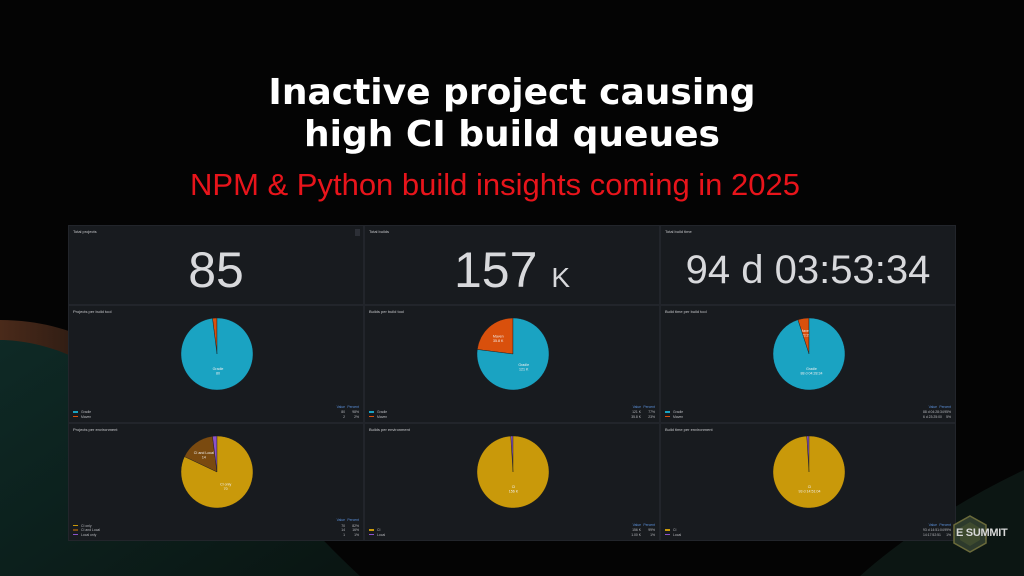  Describe the element at coordinates (85, 231) in the screenshot. I see `panel-title: Total projects` at that location.